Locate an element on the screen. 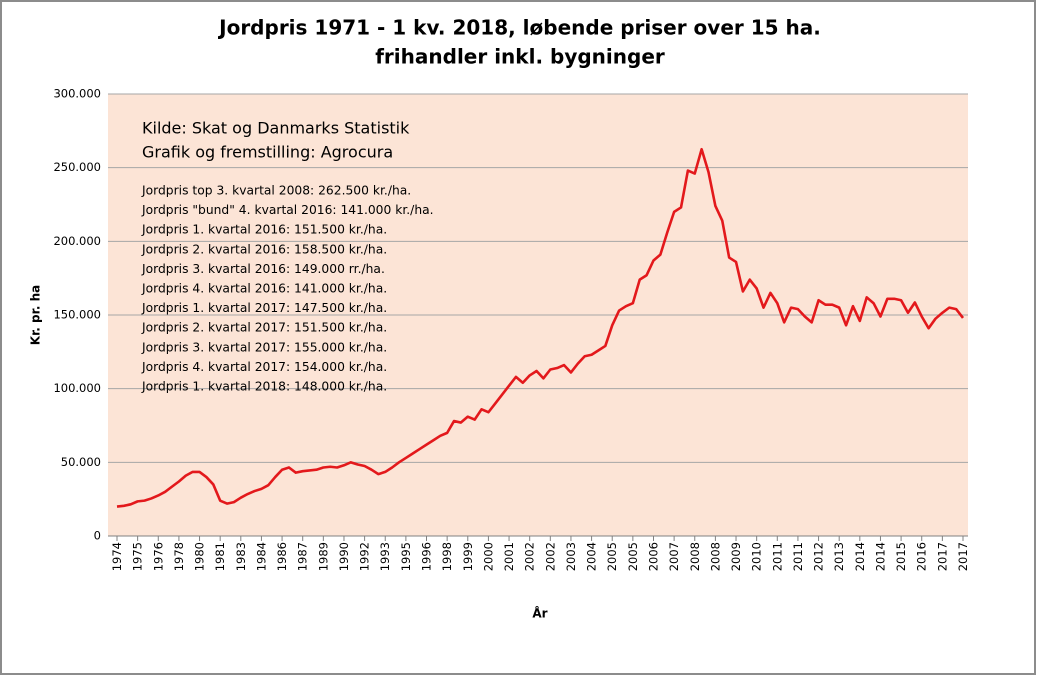  x-tick-label: 1995 is located at coordinates (406, 556).